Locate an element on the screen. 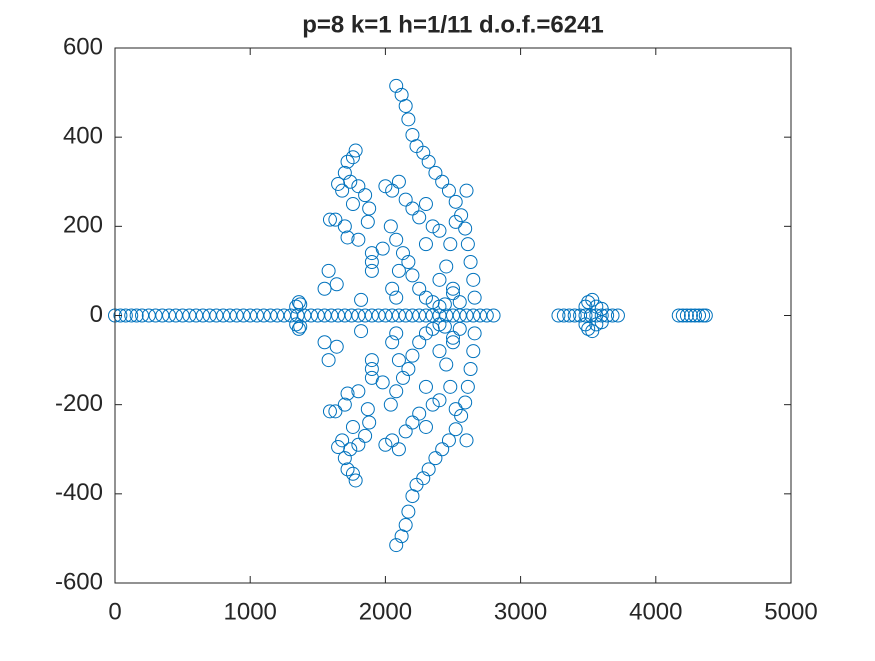 Image resolution: width=875 pixels, height=661 pixels. y-tick-label: 400 is located at coordinates (83, 136).